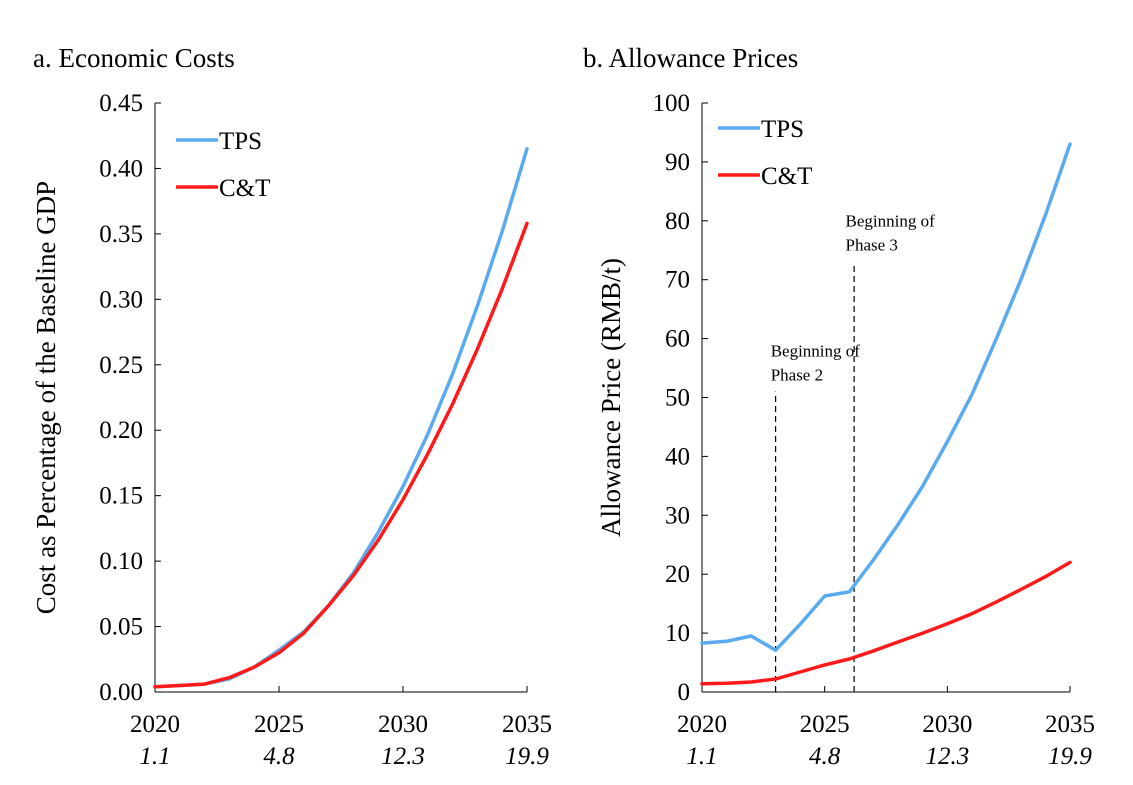 This screenshot has width=1133, height=785. What do you see at coordinates (134, 58) in the screenshot?
I see `chart-title-a: a. Economic Costs` at bounding box center [134, 58].